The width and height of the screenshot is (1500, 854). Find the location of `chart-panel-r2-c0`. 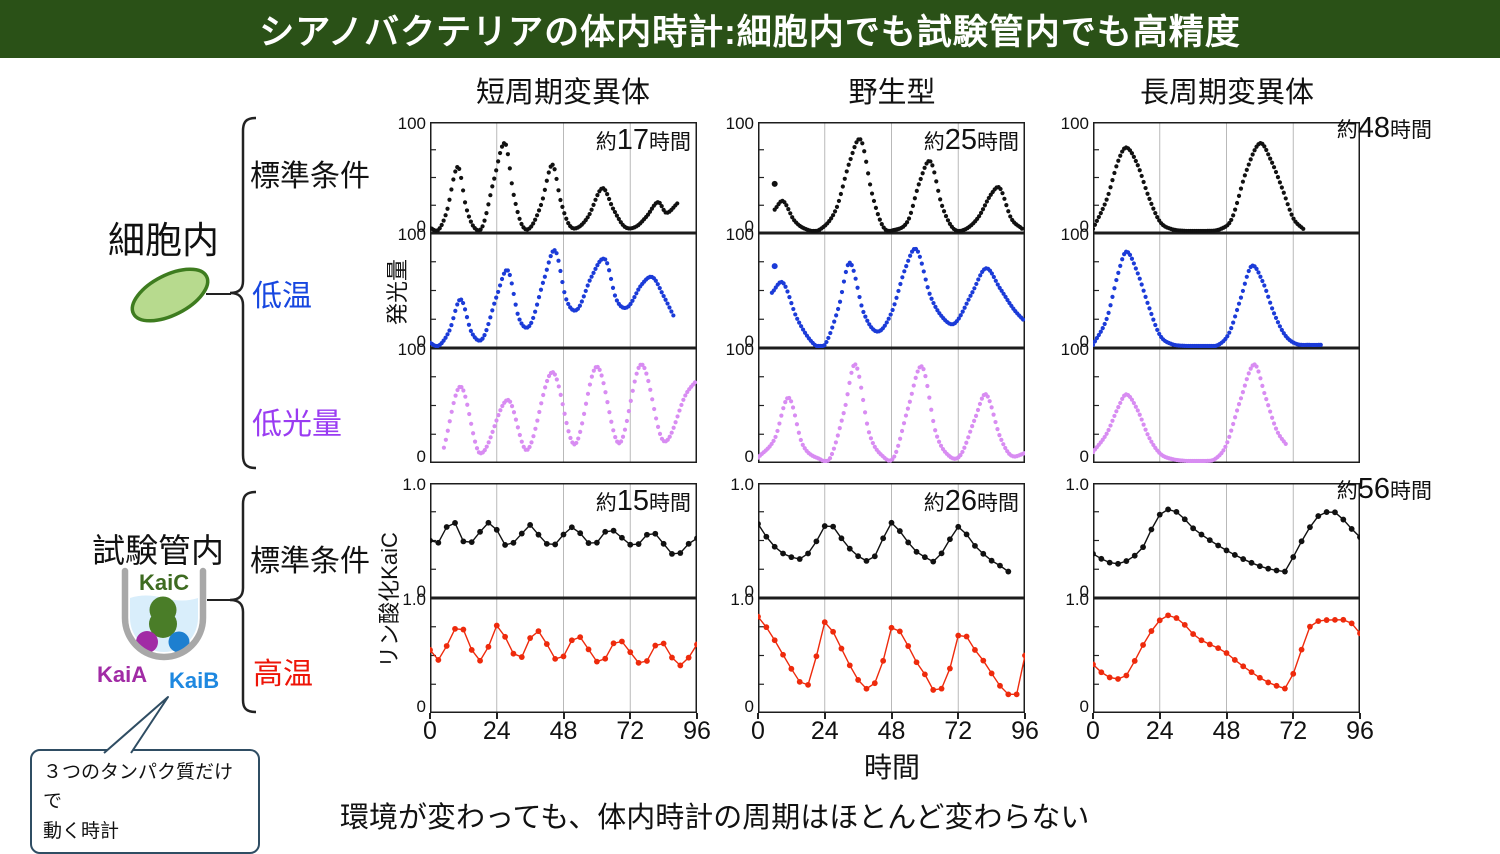

chart-panel-r2-c0 is located at coordinates (564, 405).